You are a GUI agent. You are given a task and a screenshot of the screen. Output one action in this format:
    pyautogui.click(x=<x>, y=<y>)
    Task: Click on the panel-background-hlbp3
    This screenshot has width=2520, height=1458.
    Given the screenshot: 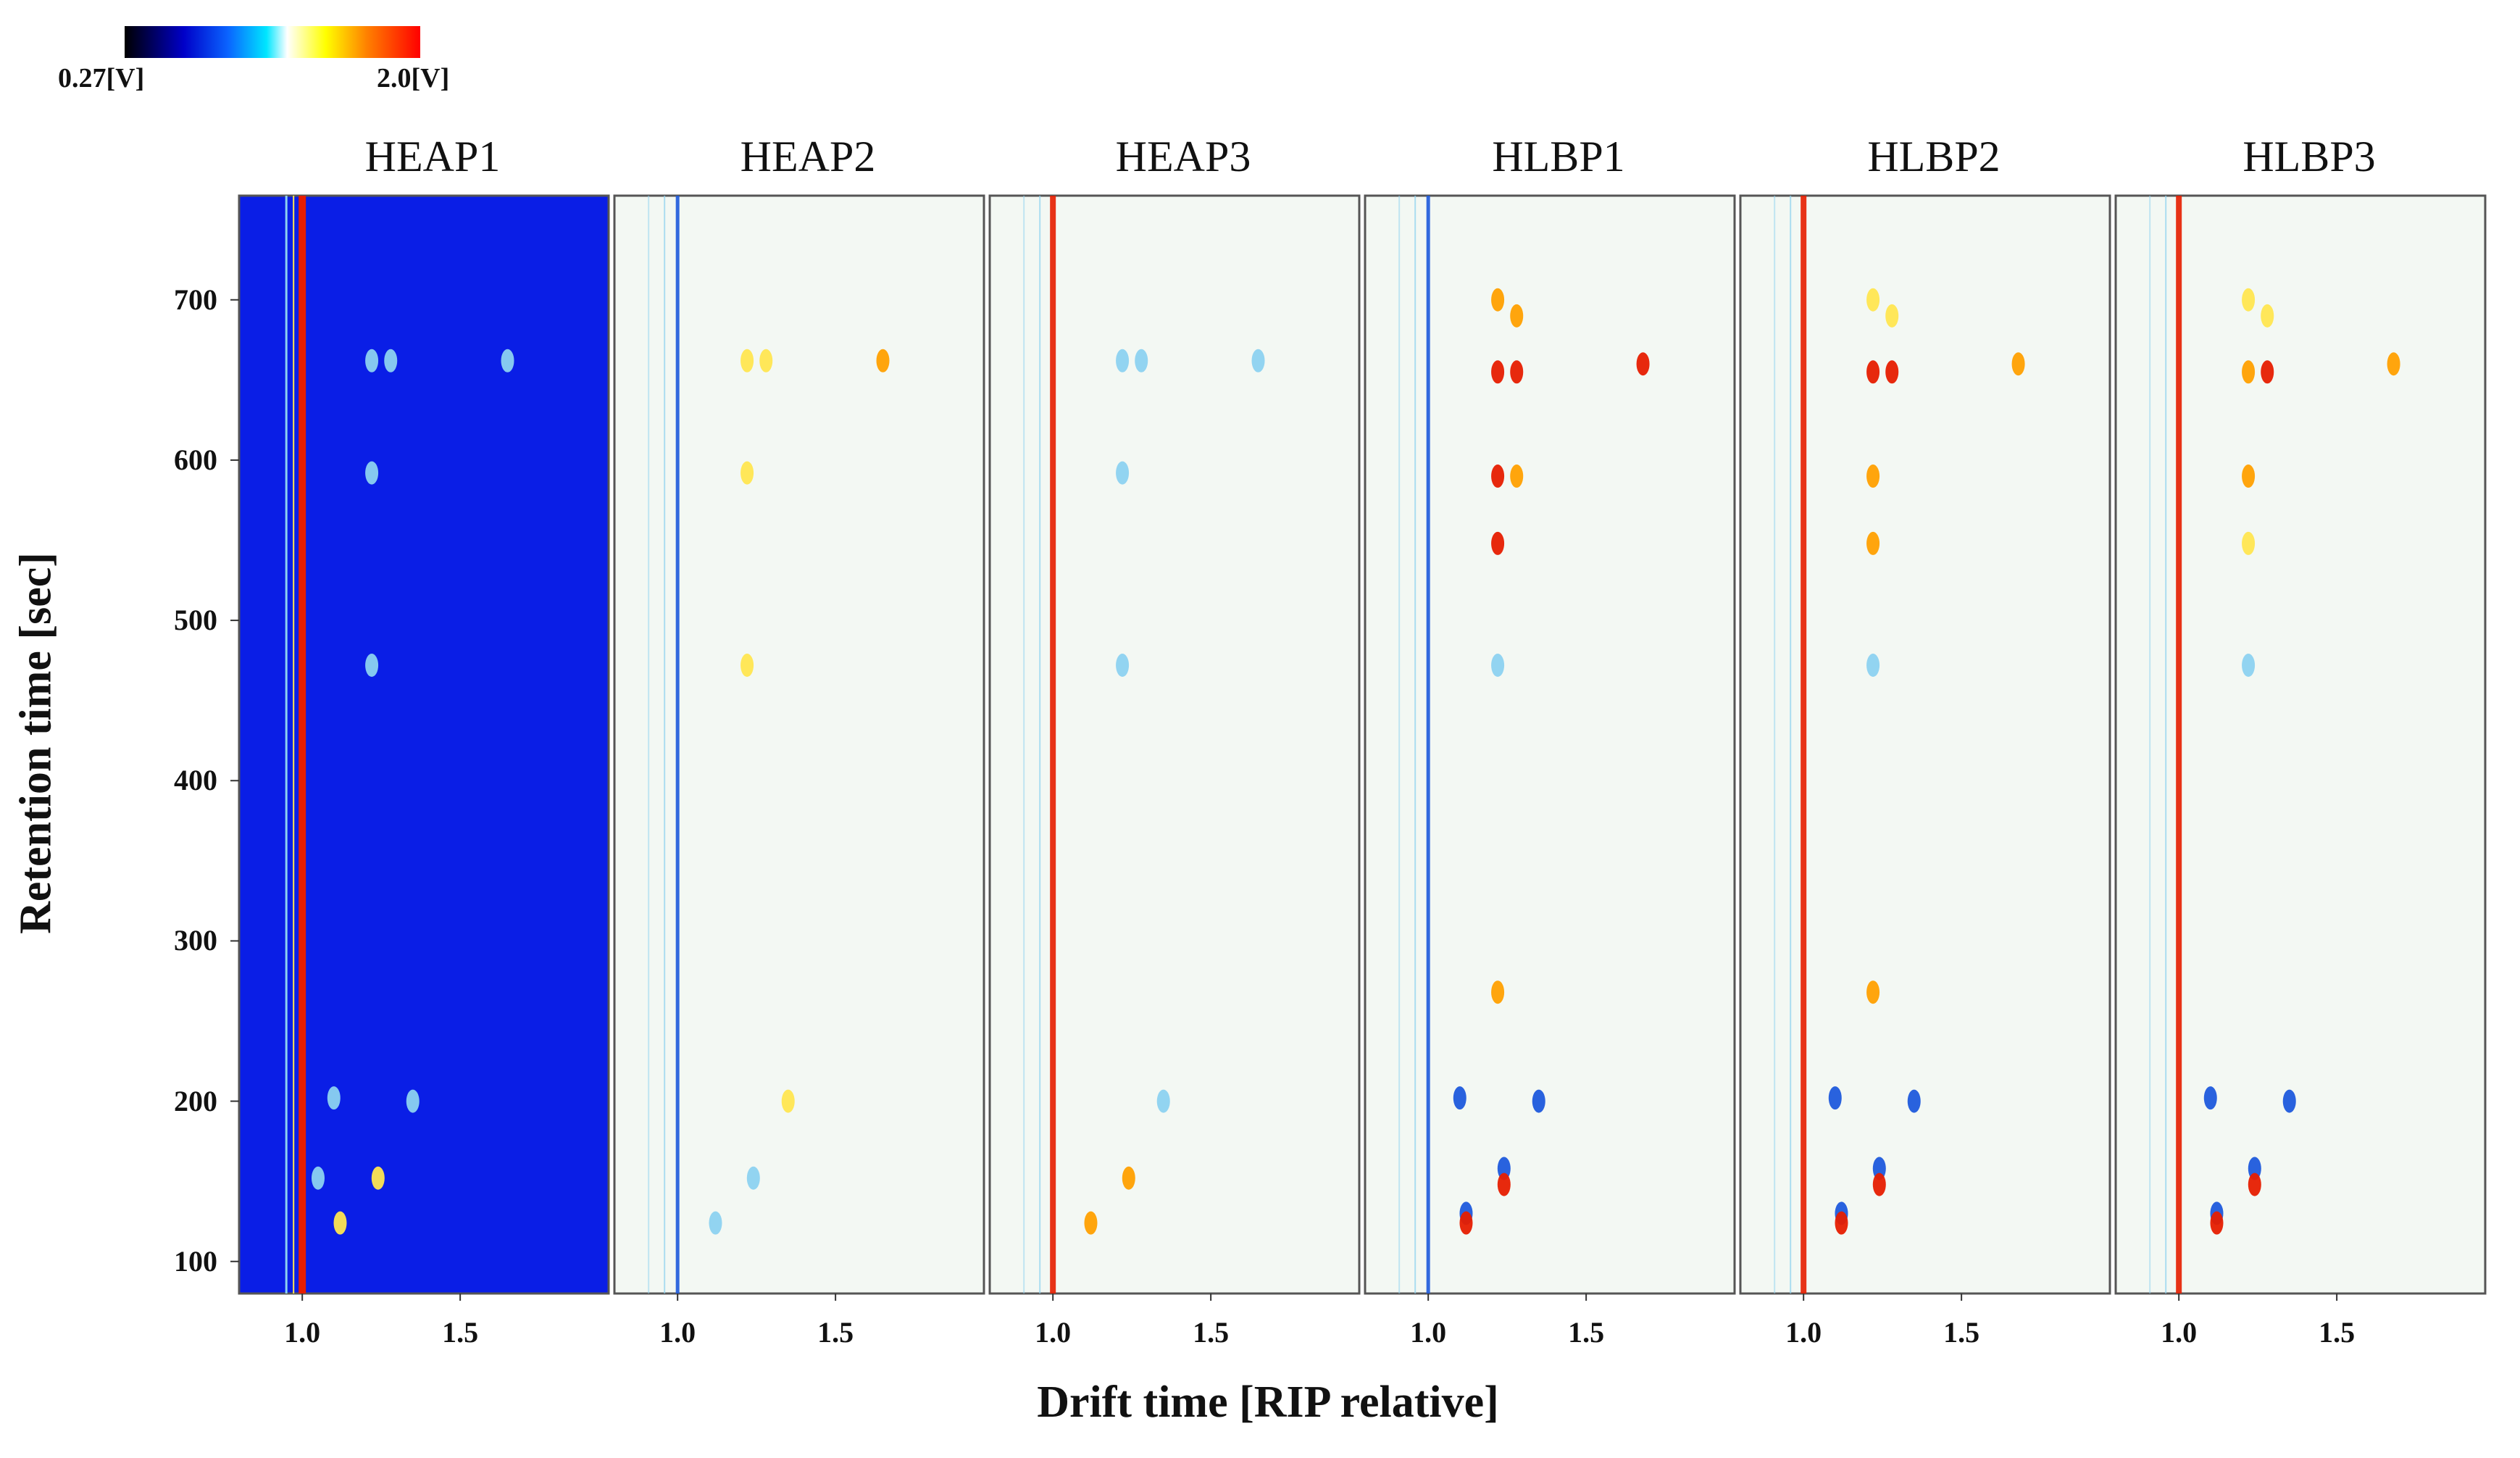 What is the action you would take?
    pyautogui.click(x=2300, y=744)
    